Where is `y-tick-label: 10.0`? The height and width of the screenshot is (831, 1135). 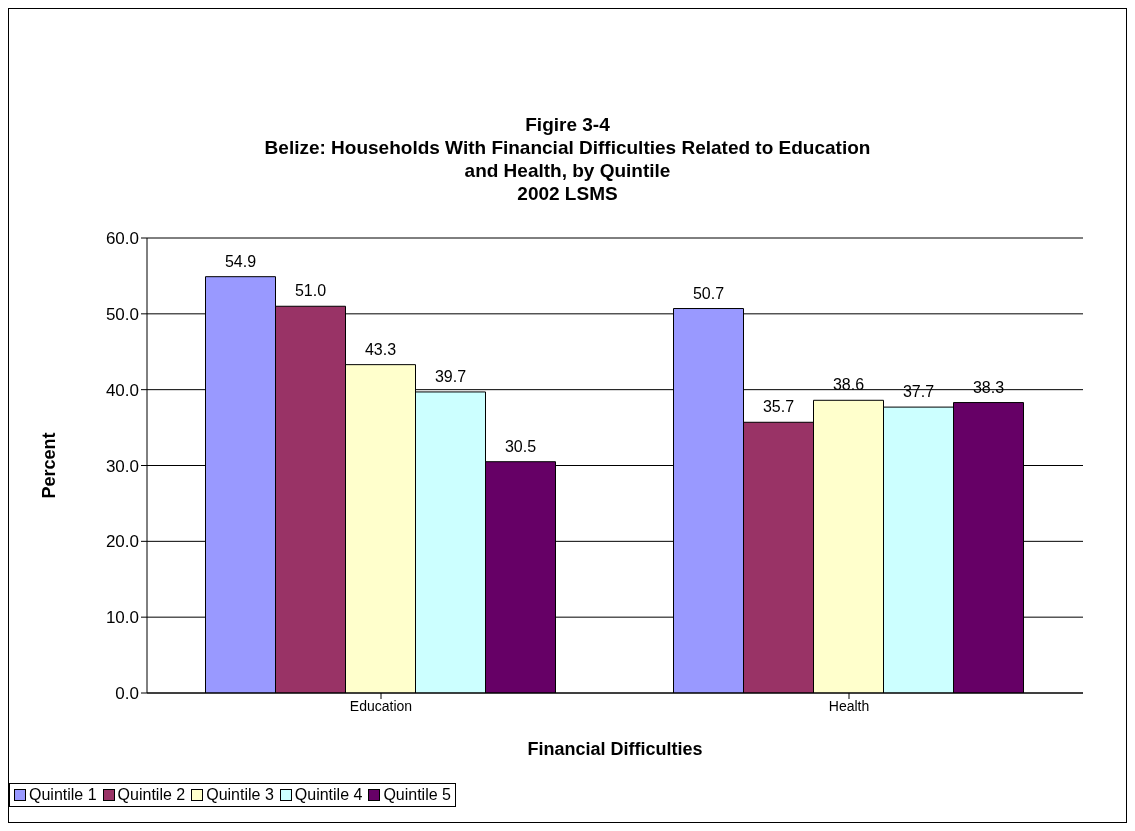
y-tick-label: 10.0 is located at coordinates (122, 618).